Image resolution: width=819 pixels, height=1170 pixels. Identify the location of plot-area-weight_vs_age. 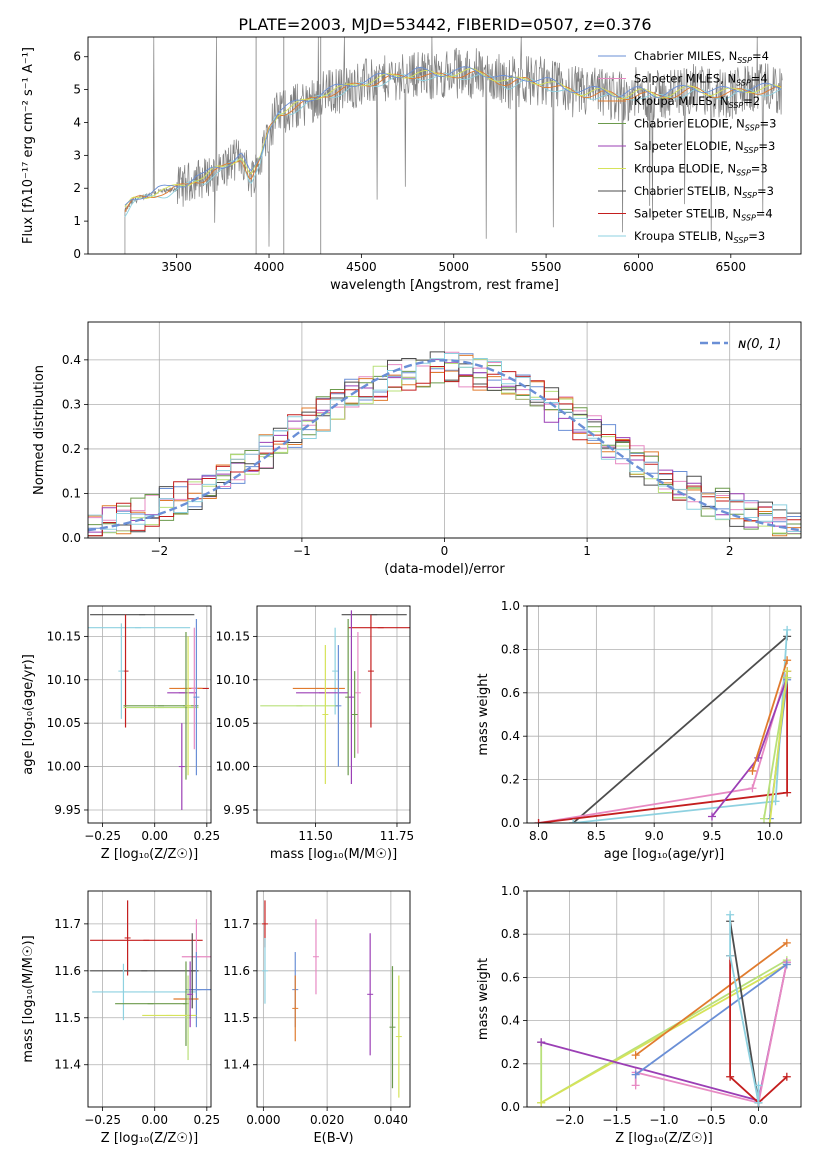
(663, 724).